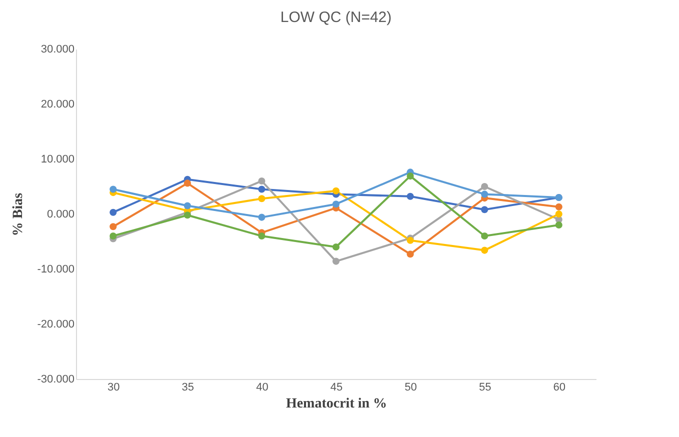  I want to click on y-tick-label: -20.000, so click(55, 324).